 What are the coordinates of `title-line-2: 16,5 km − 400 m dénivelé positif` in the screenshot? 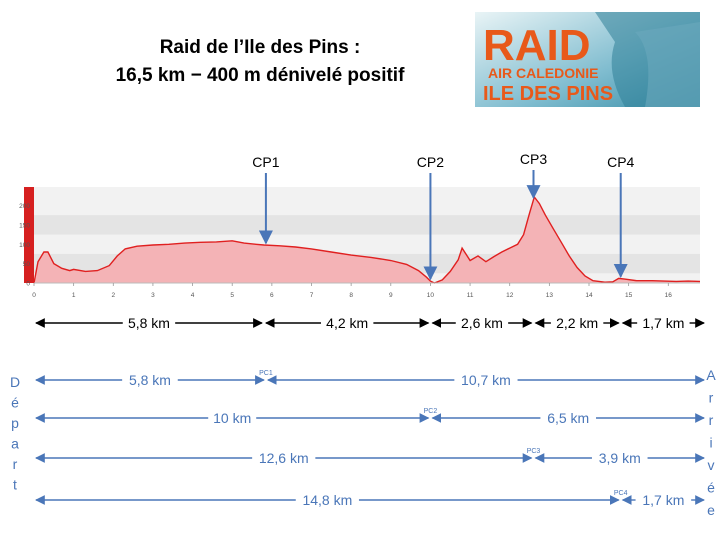 It's located at (260, 75).